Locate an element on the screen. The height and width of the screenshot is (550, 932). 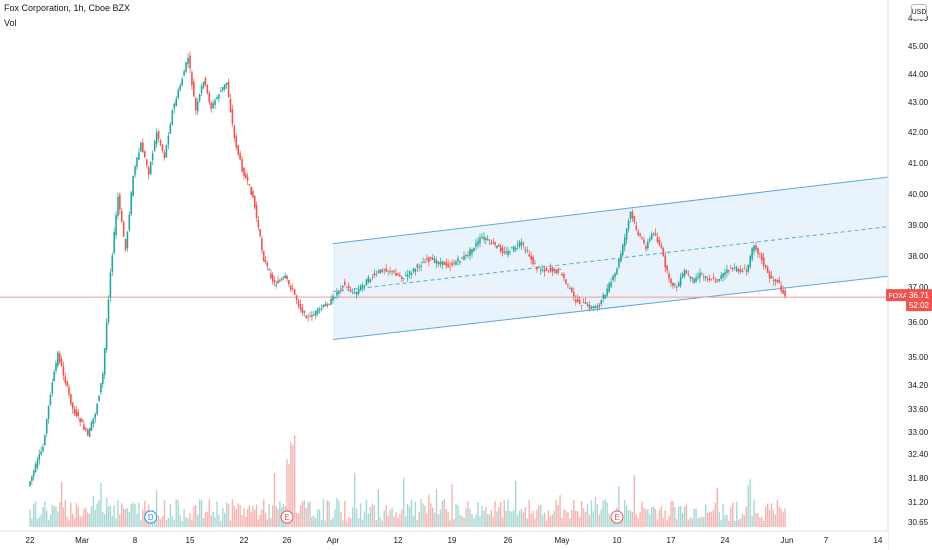
channel-mid-line is located at coordinates (617, 258).